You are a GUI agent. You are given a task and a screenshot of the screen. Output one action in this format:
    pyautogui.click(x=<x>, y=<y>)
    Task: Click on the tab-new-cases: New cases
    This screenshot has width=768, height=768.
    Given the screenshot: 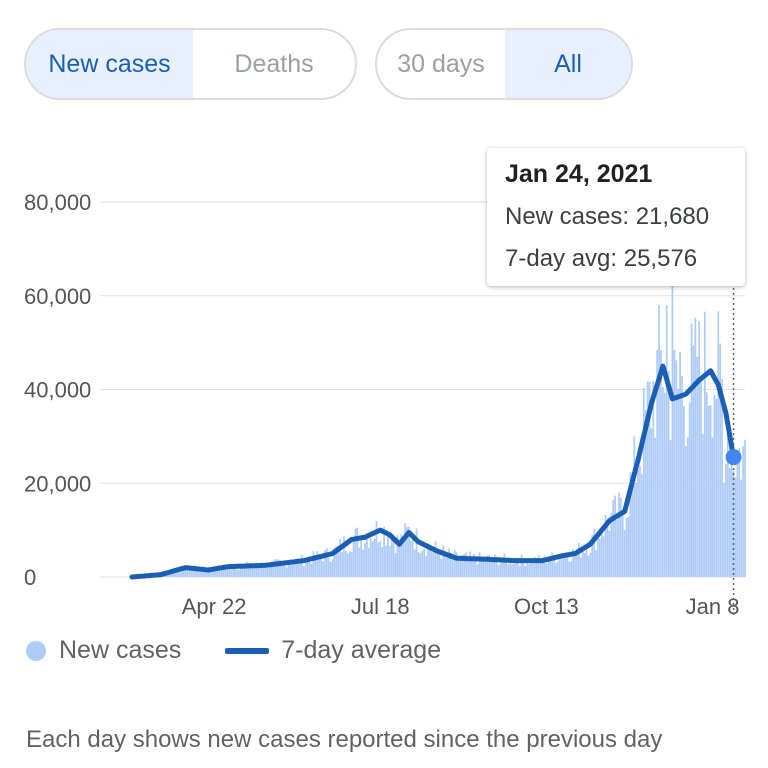 What is the action you would take?
    pyautogui.click(x=109, y=64)
    